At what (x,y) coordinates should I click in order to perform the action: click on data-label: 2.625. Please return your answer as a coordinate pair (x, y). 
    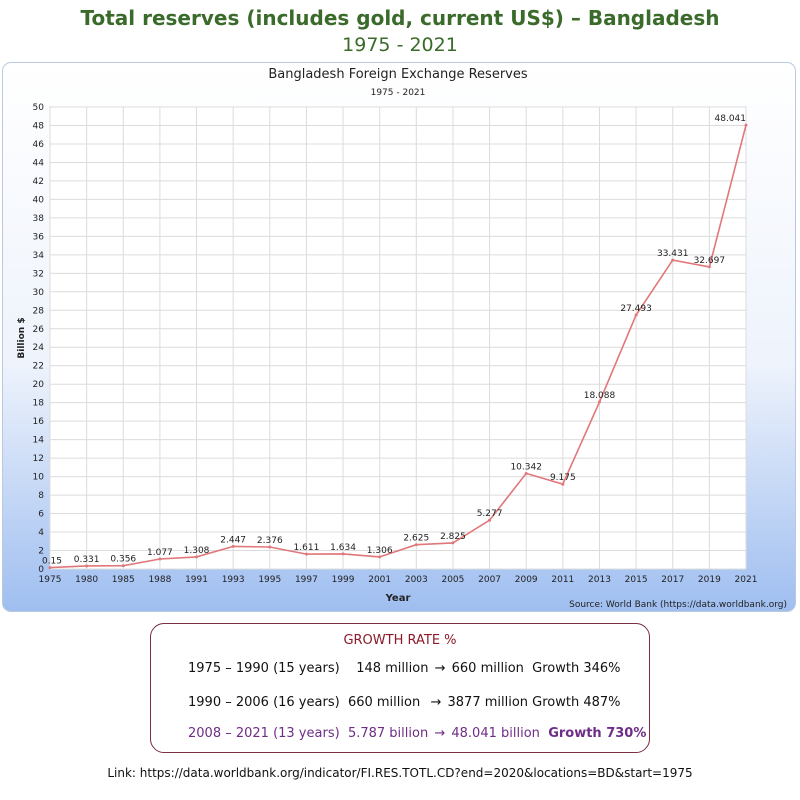
    Looking at the image, I should click on (416, 539).